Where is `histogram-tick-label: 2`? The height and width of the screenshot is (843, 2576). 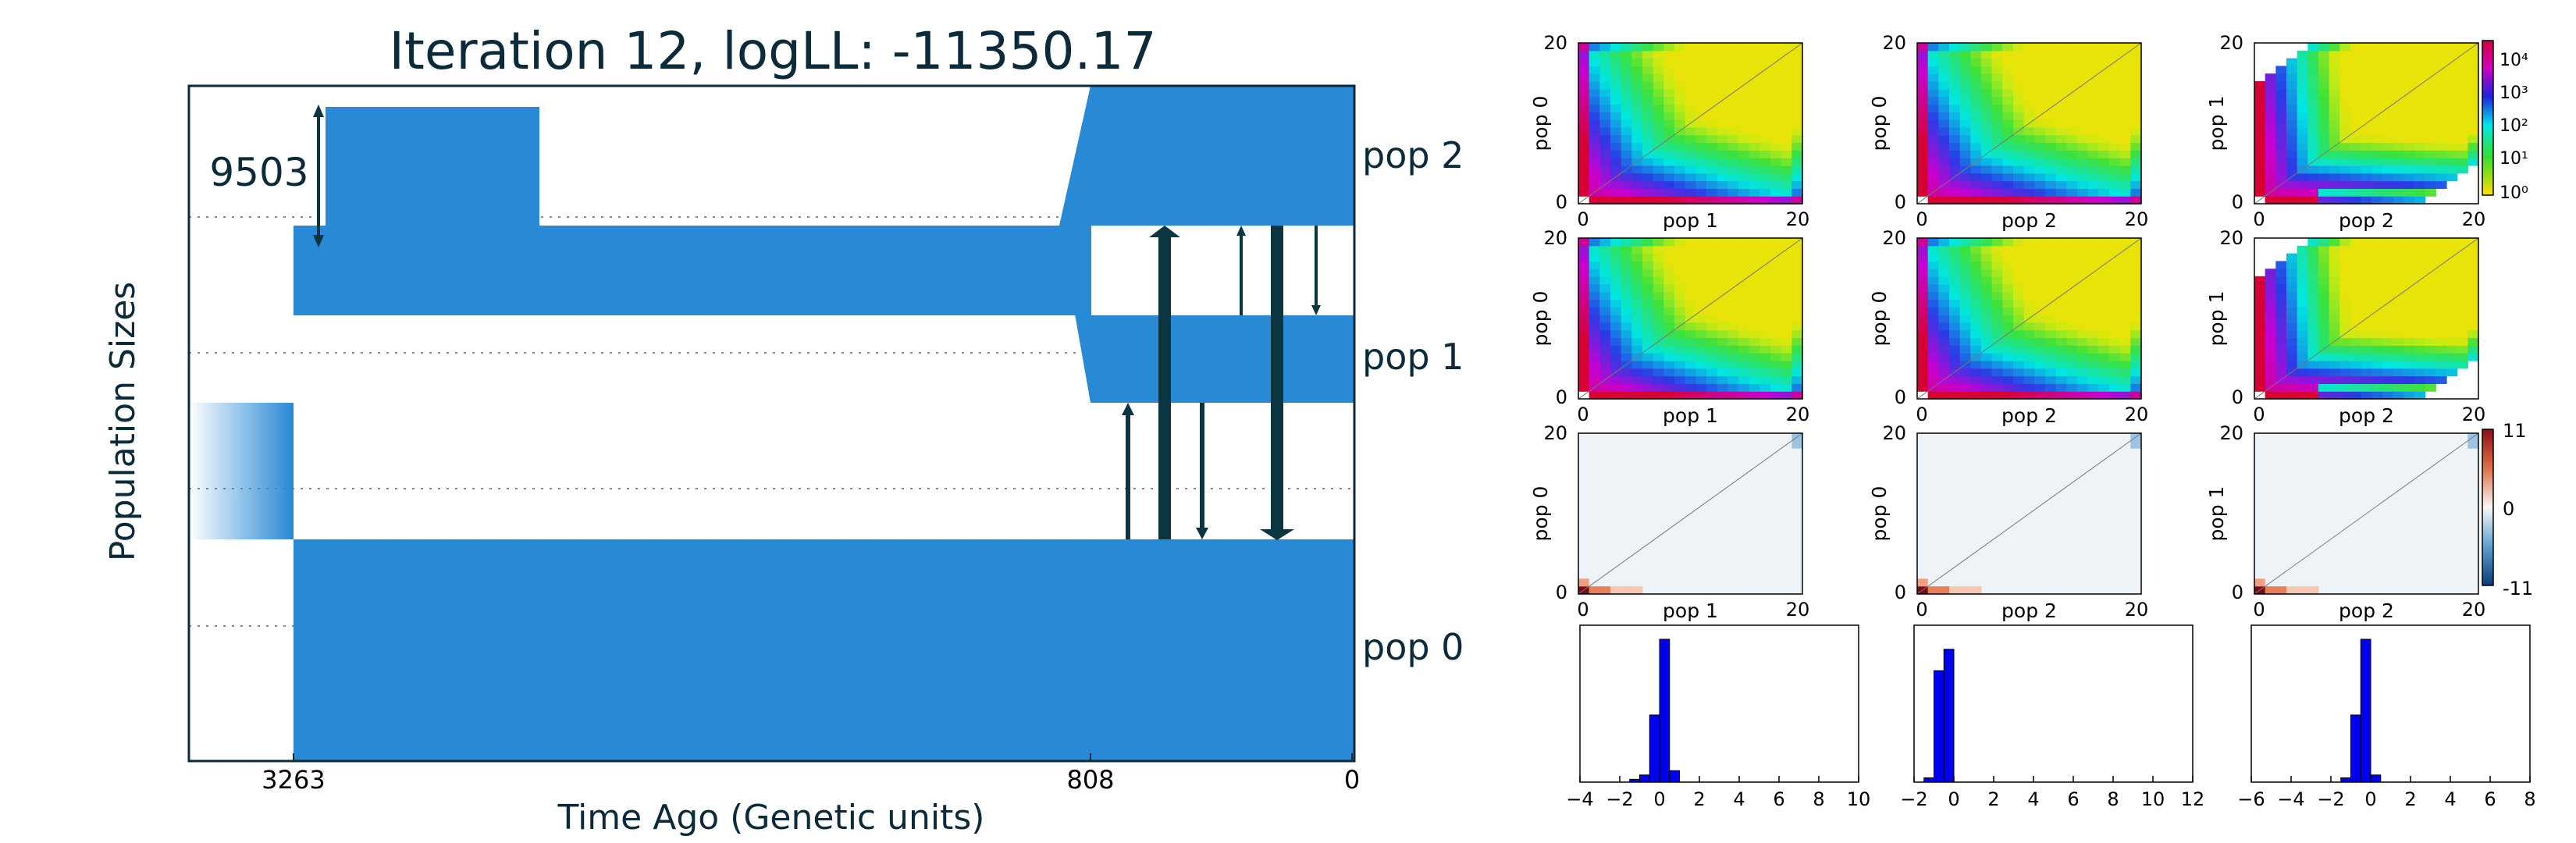 histogram-tick-label: 2 is located at coordinates (2410, 799).